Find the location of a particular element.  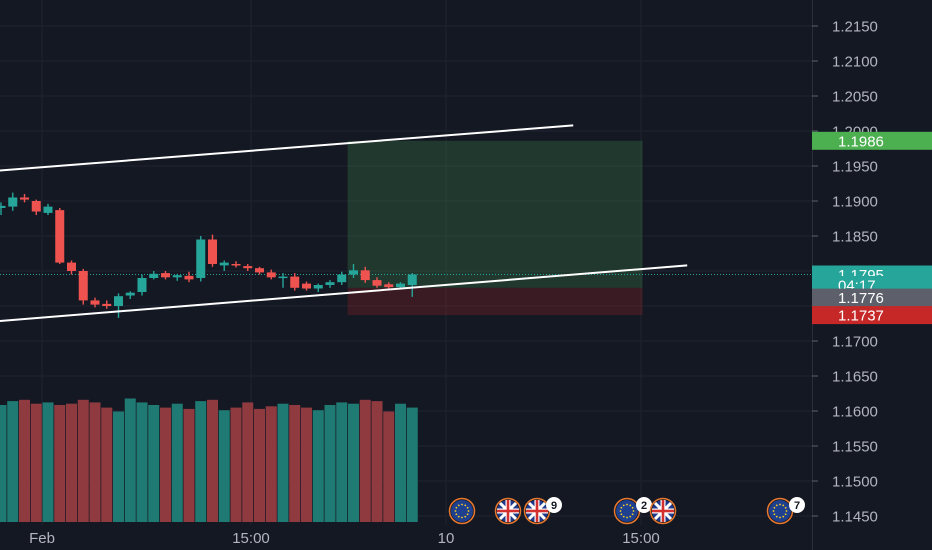

price-tag: 1.1776 is located at coordinates (872, 297).